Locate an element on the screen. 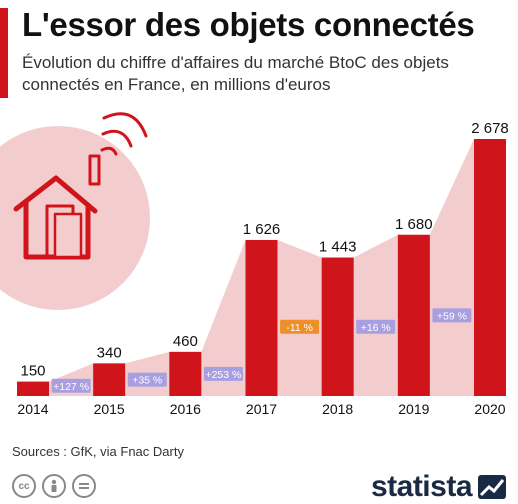 Image resolution: width=518 pixels, height=504 pixels. value-label-2017: 1 626 is located at coordinates (262, 229).